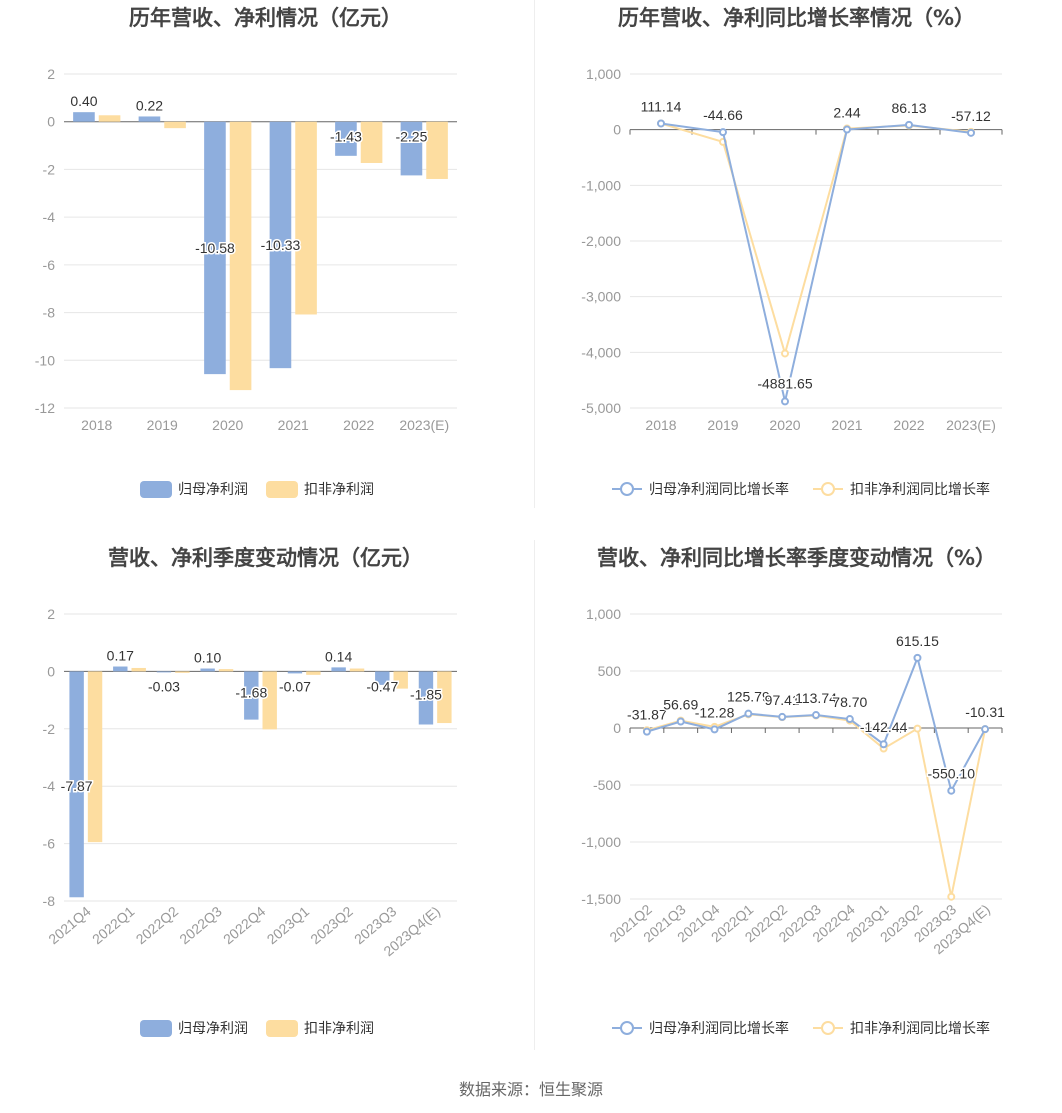 This screenshot has width=1062, height=1113. Describe the element at coordinates (601, 899) in the screenshot. I see `y-tick-label: -1,500` at that location.